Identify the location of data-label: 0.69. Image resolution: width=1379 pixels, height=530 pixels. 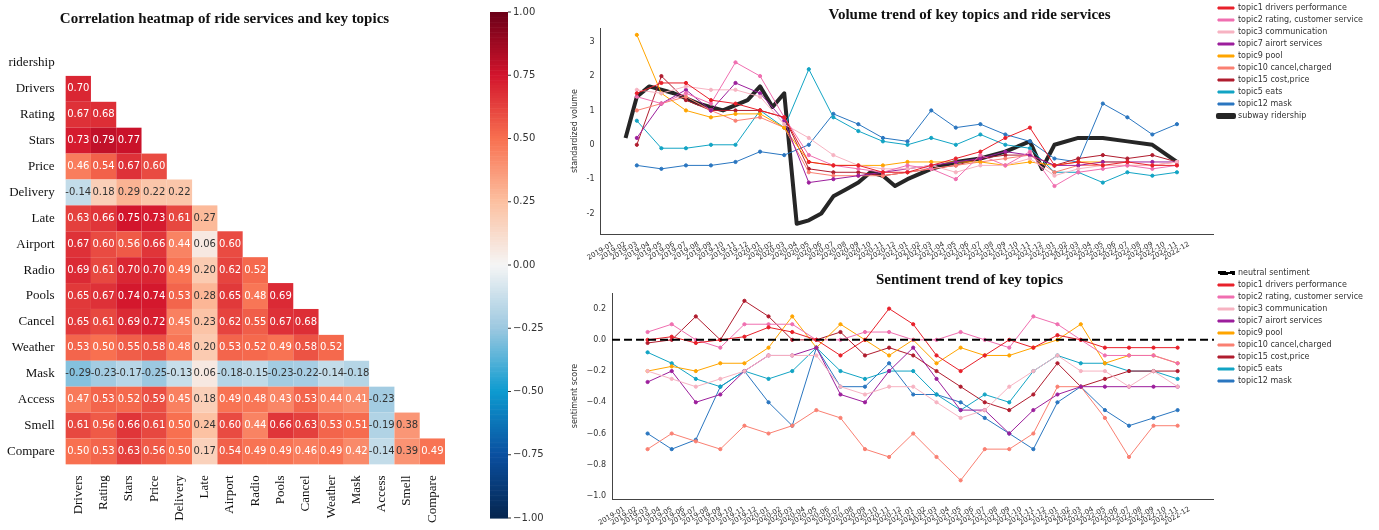
(78, 269).